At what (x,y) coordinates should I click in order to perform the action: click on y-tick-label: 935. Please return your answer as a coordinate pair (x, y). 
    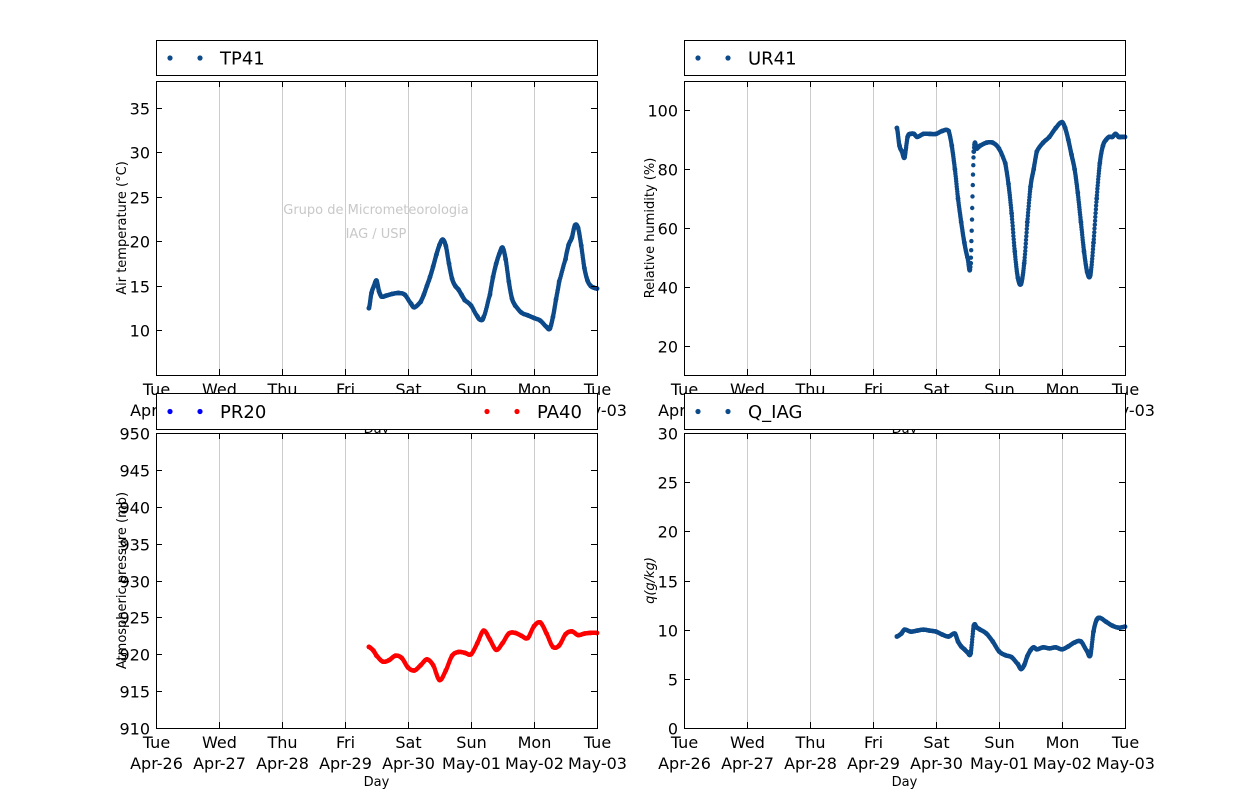
    Looking at the image, I should click on (134, 545).